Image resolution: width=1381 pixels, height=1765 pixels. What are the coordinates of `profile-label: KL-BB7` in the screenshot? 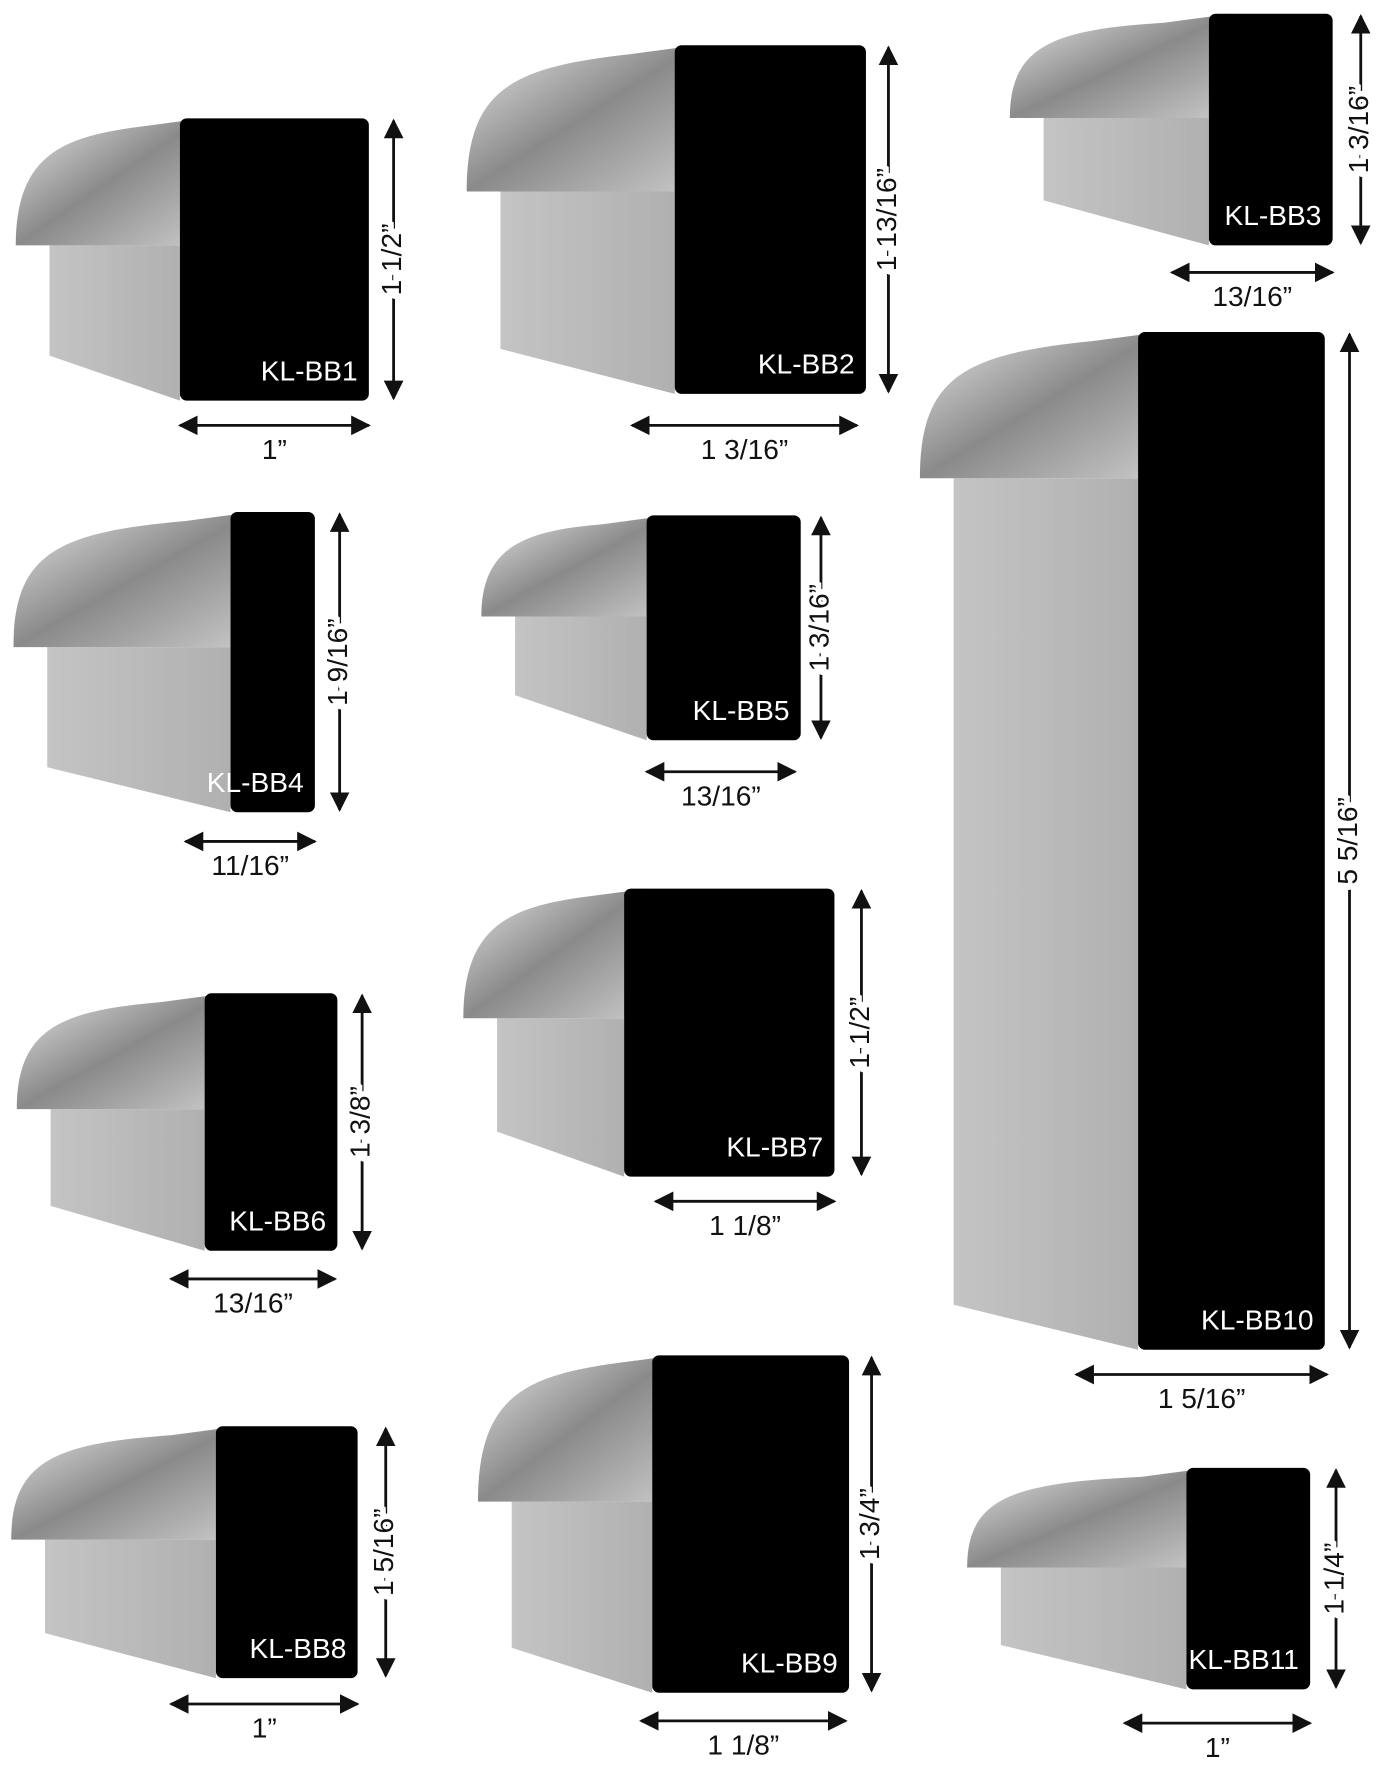 It's located at (774, 1146).